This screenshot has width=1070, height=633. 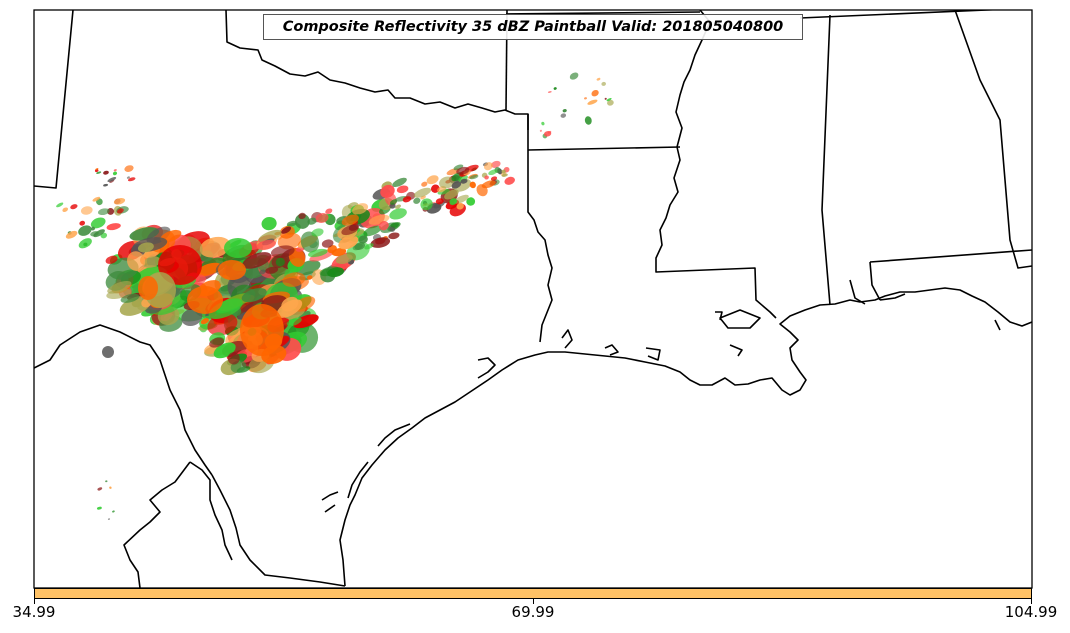 I want to click on sabine-border, so click(x=540, y=228).